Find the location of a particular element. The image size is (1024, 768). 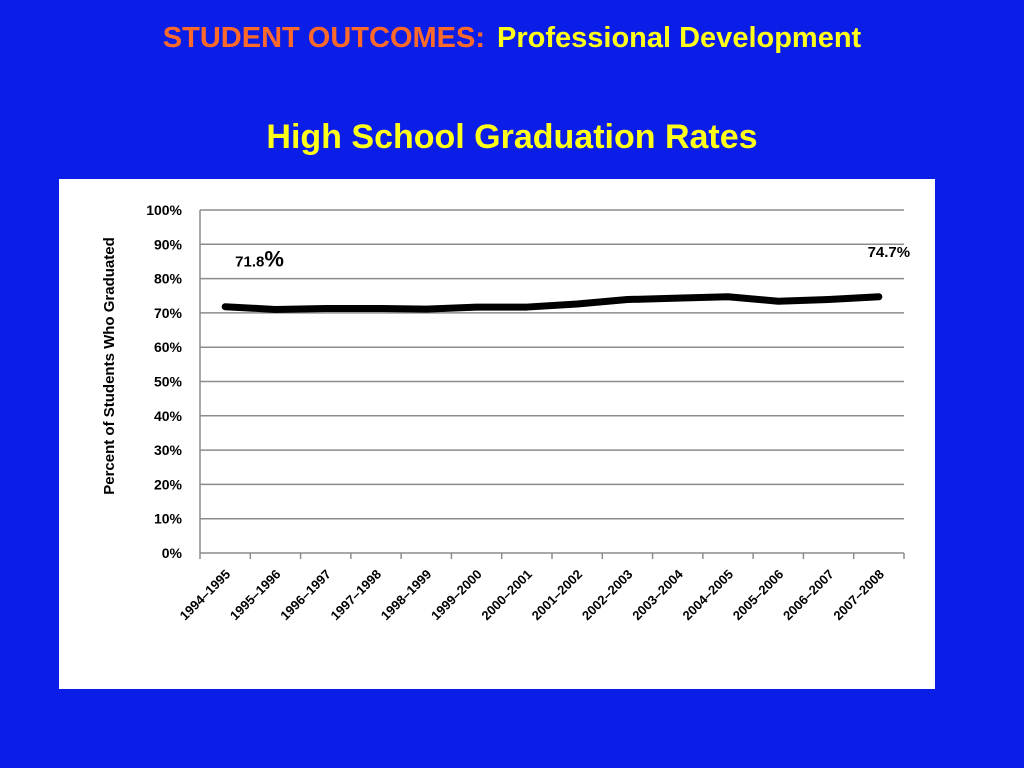

y-tick-label: 0% is located at coordinates (172, 553).